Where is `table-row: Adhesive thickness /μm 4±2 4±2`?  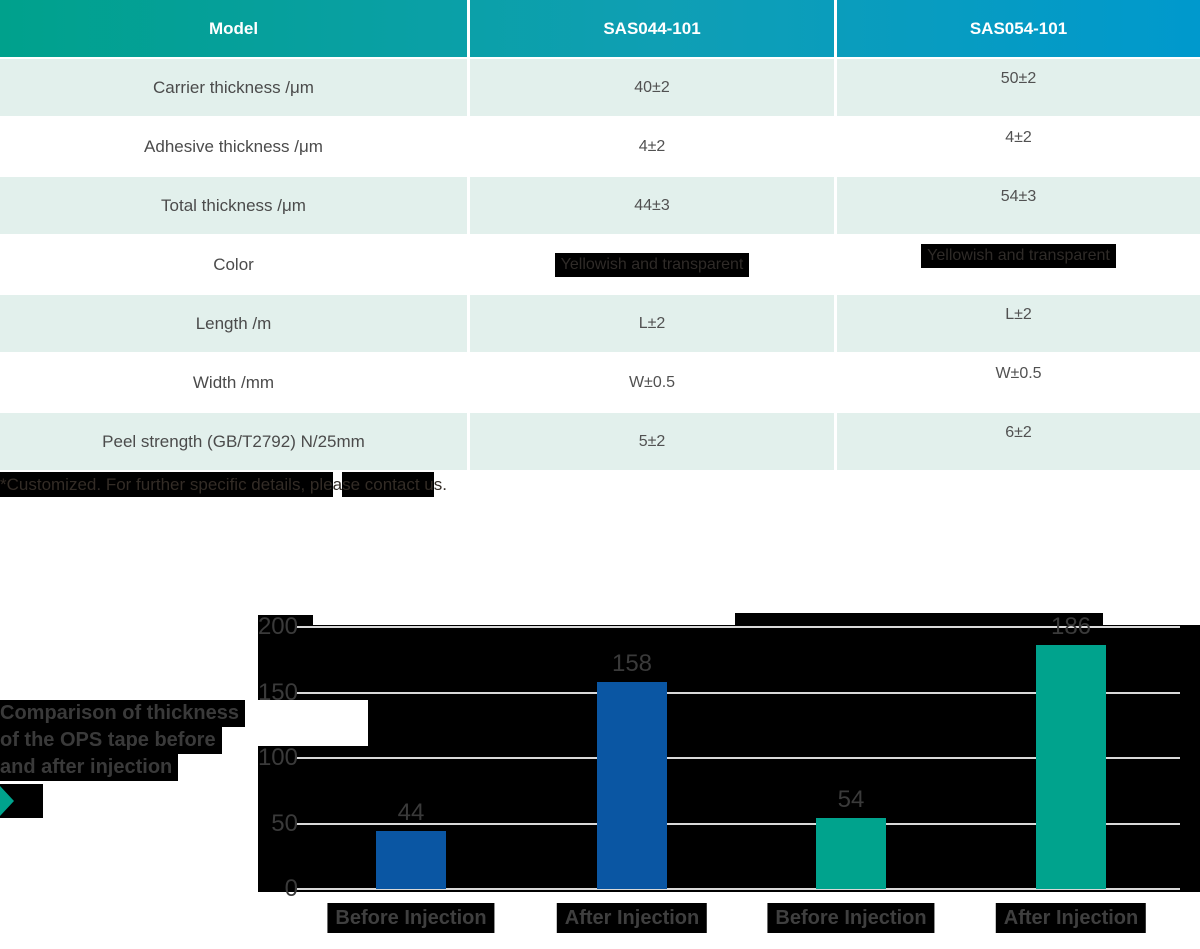 table-row: Adhesive thickness /μm 4±2 4±2 is located at coordinates (600, 146).